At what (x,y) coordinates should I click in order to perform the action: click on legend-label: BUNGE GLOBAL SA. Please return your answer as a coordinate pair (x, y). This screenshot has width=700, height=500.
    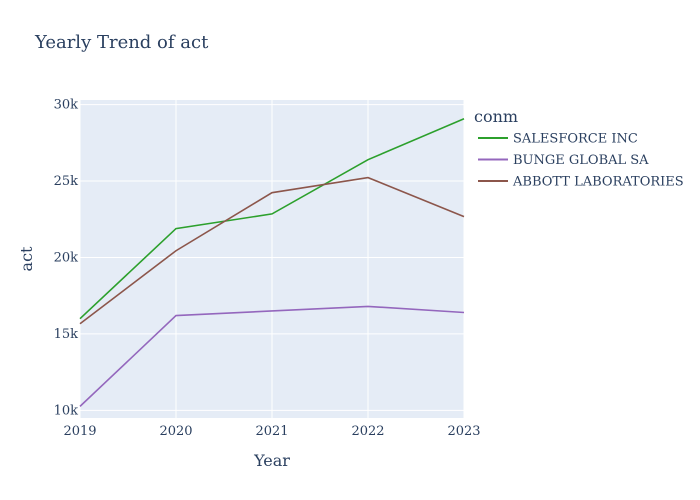
    Looking at the image, I should click on (581, 160).